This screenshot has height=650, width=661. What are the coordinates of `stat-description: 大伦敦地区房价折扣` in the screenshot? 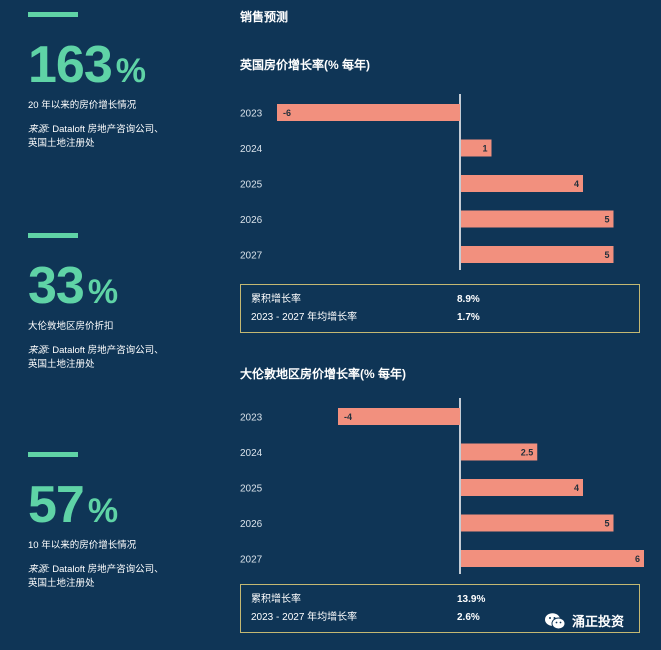 It's located at (71, 326).